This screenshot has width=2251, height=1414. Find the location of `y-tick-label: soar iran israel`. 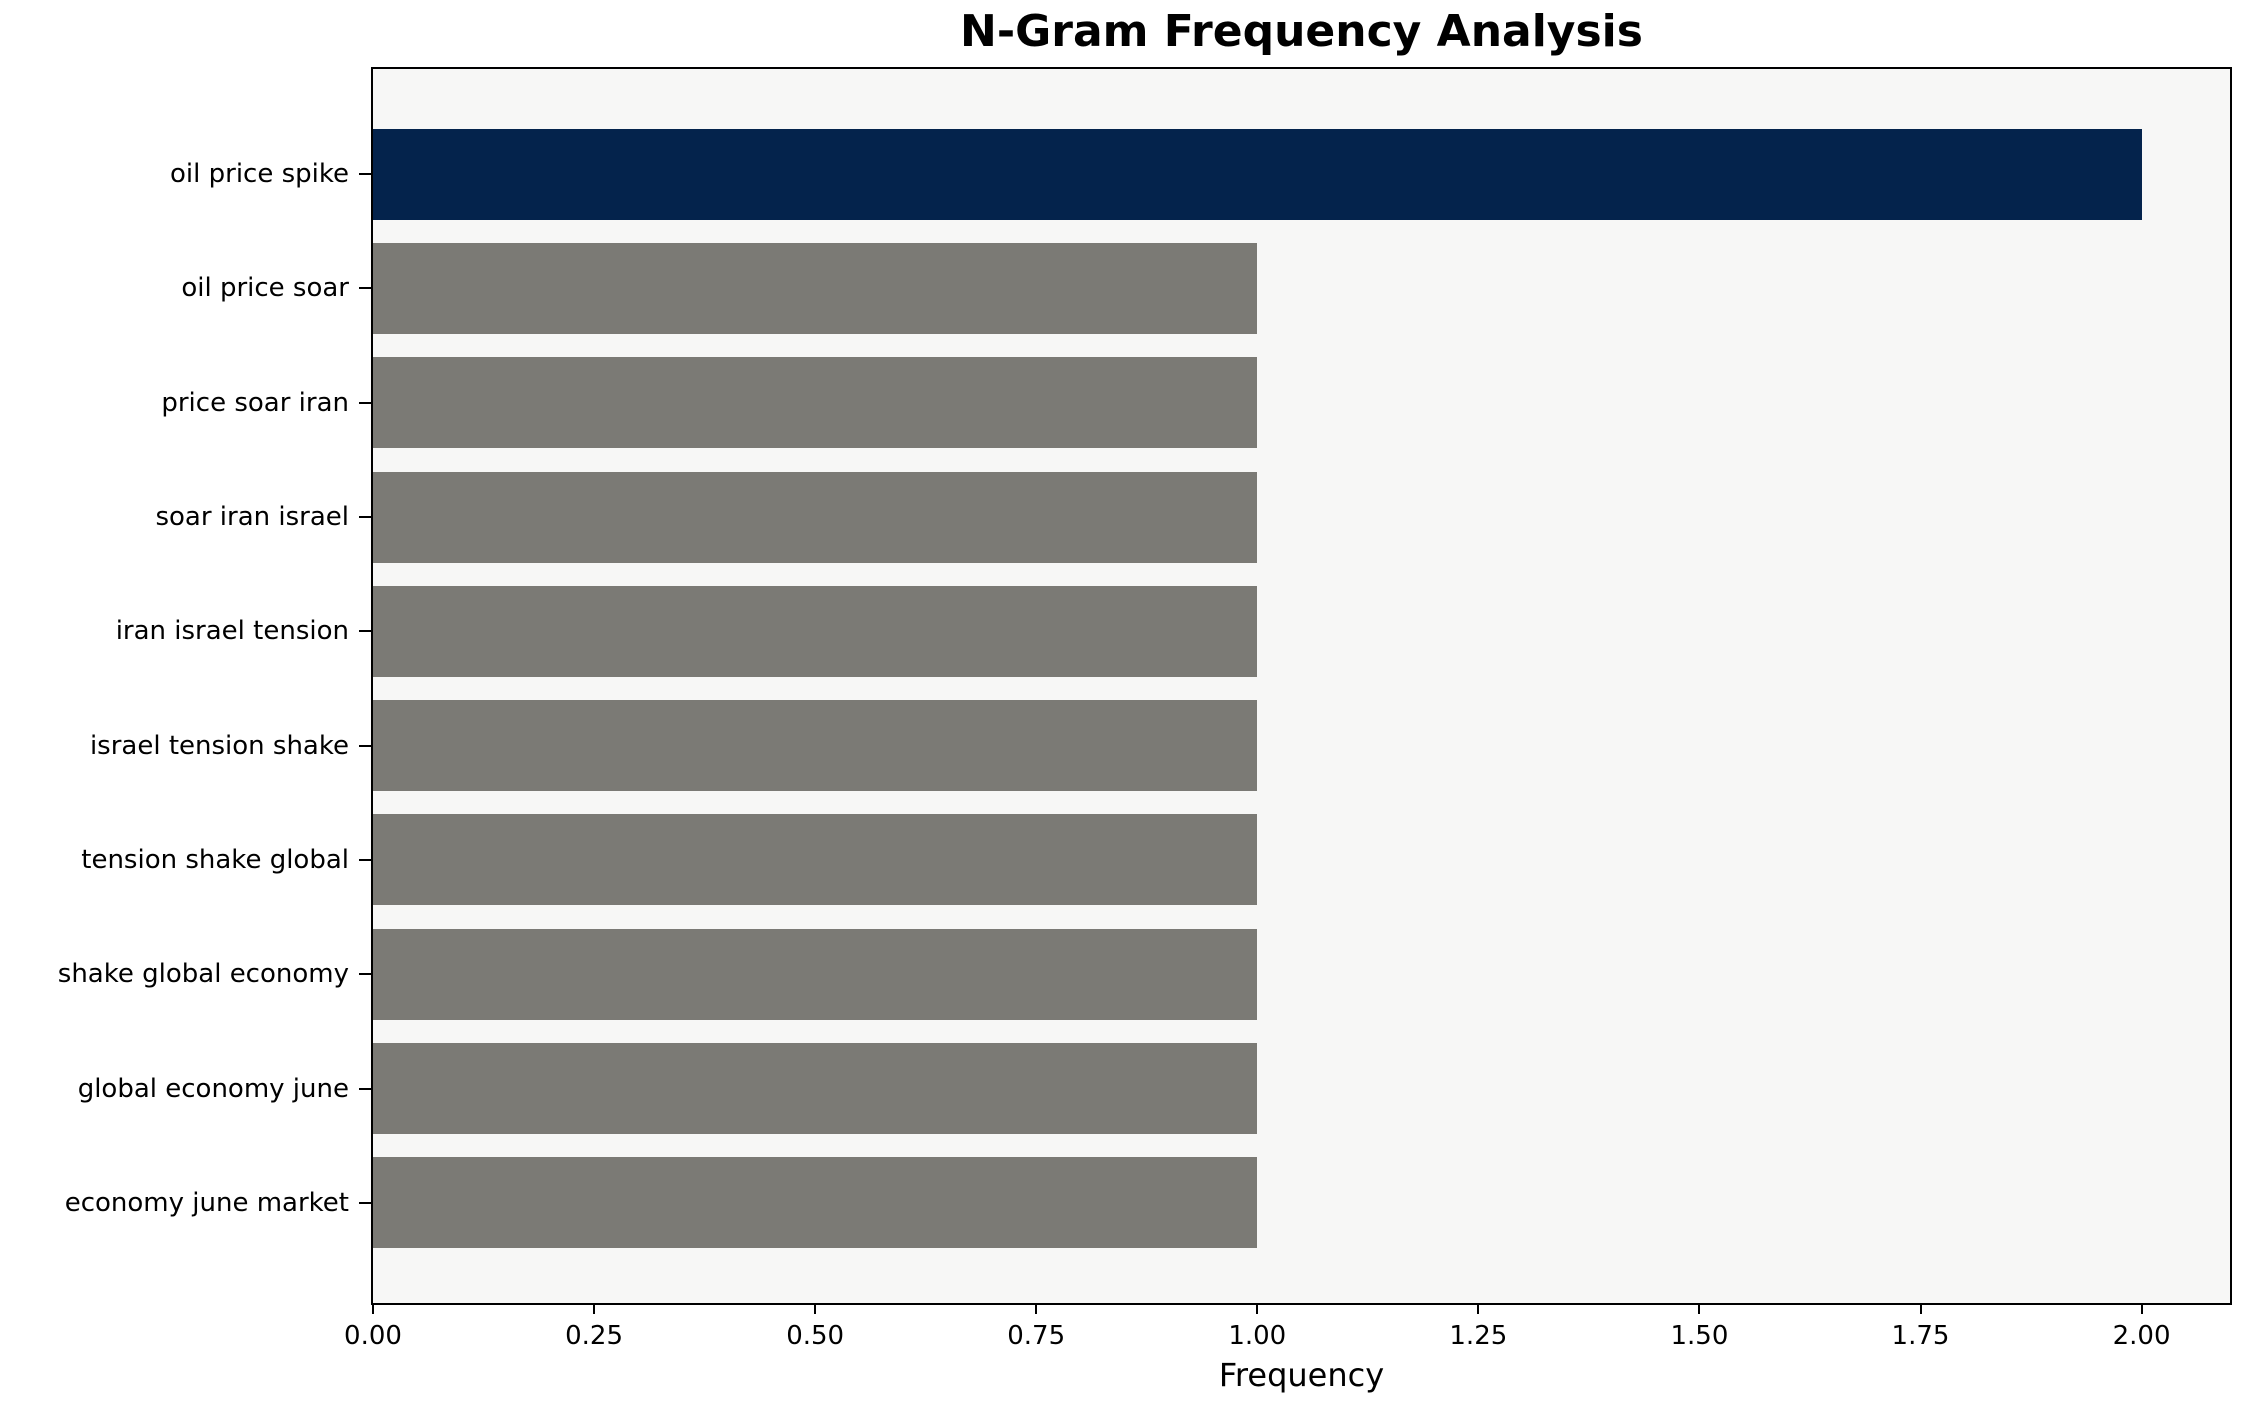

y-tick-label: soar iran israel is located at coordinates (252, 517).